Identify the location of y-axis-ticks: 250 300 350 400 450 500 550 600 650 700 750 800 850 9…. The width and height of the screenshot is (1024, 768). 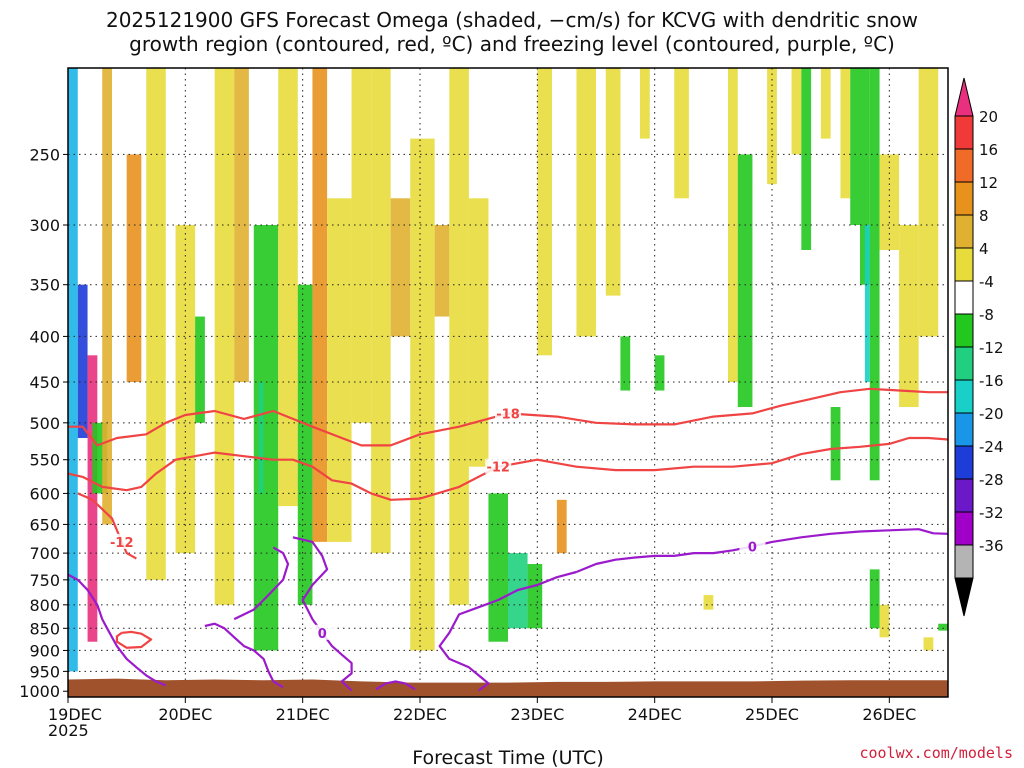
(43, 423).